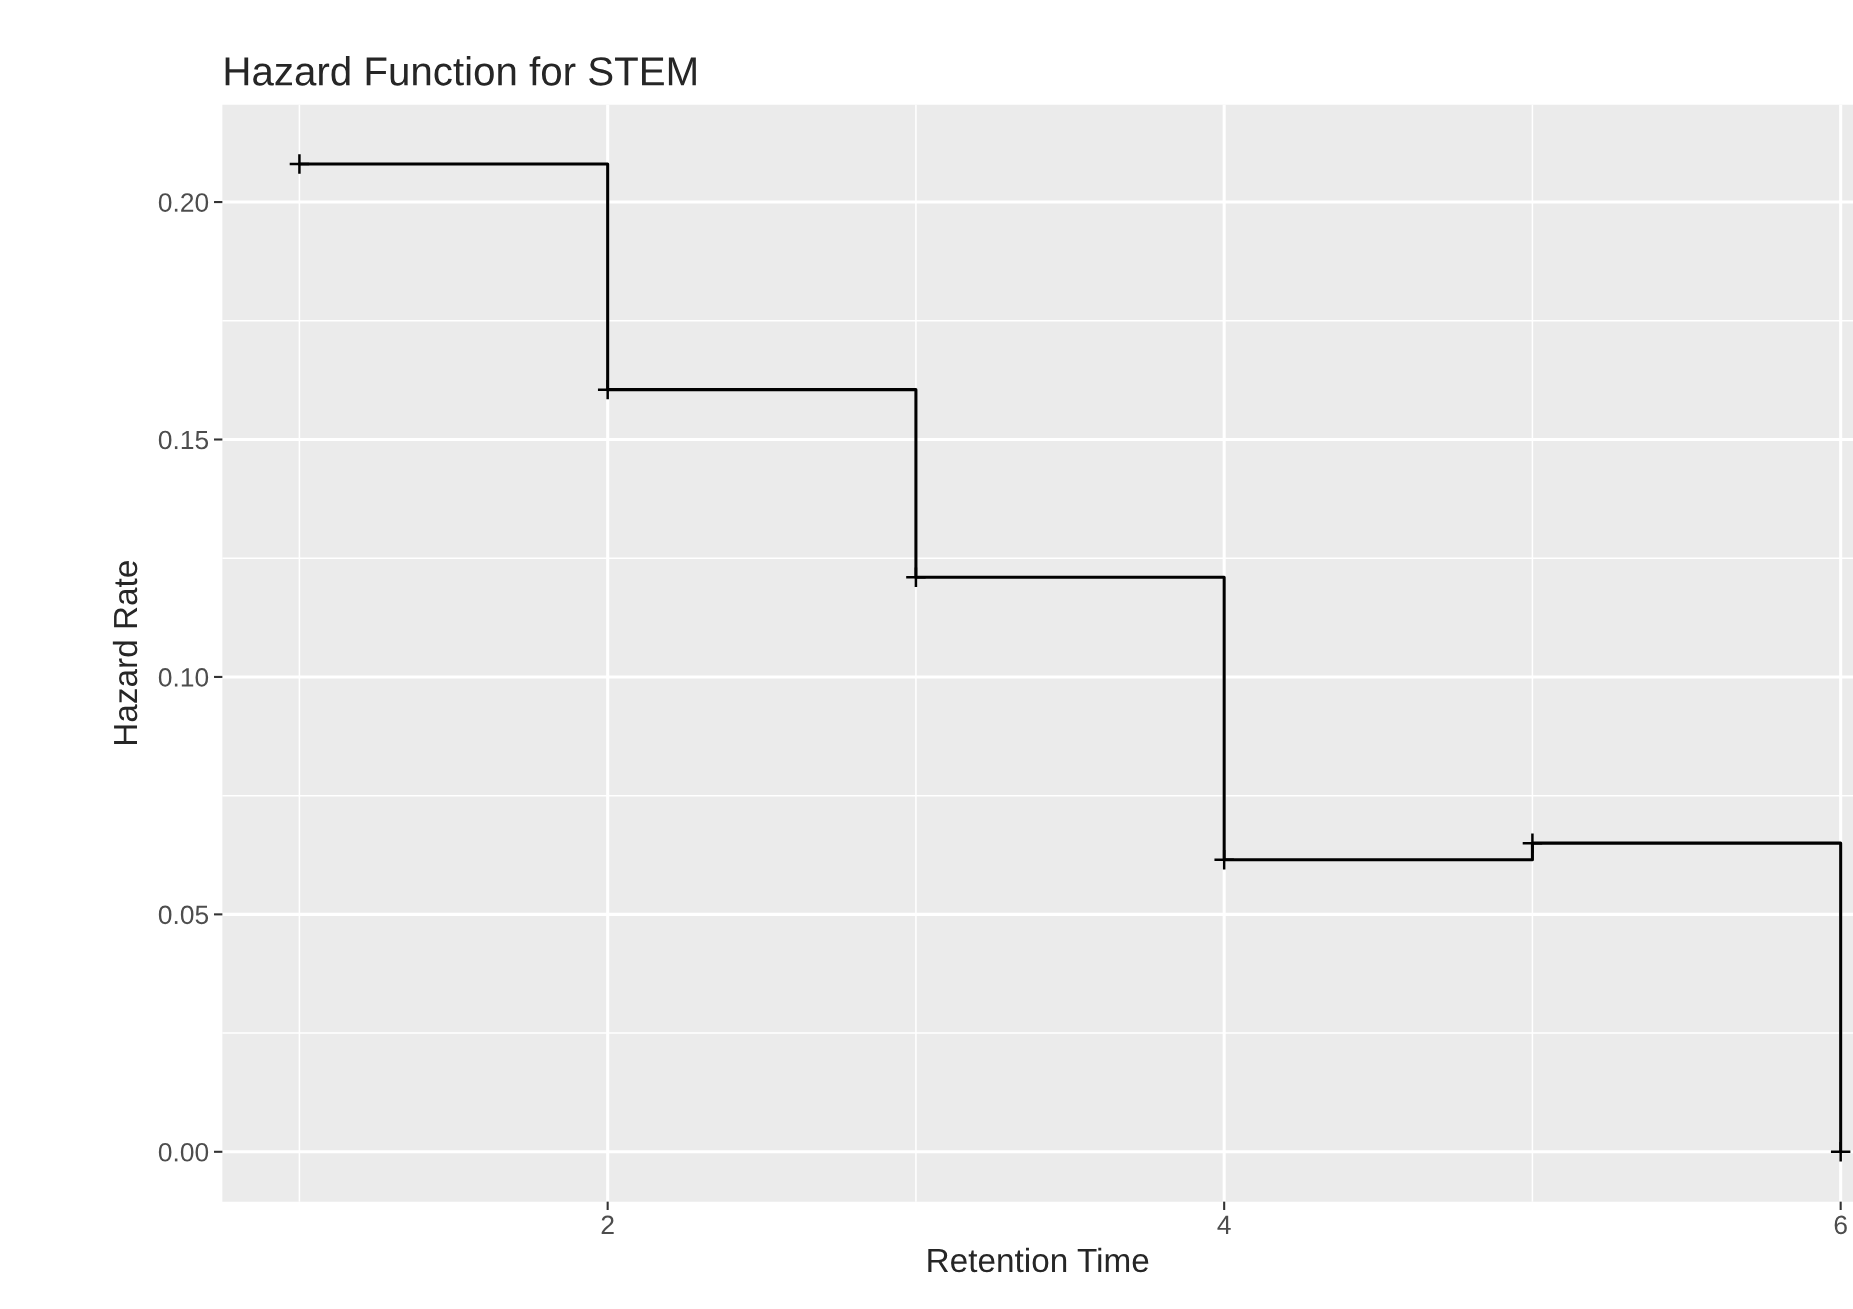  What do you see at coordinates (1840, 1225) in the screenshot?
I see `x-tick-label: 6` at bounding box center [1840, 1225].